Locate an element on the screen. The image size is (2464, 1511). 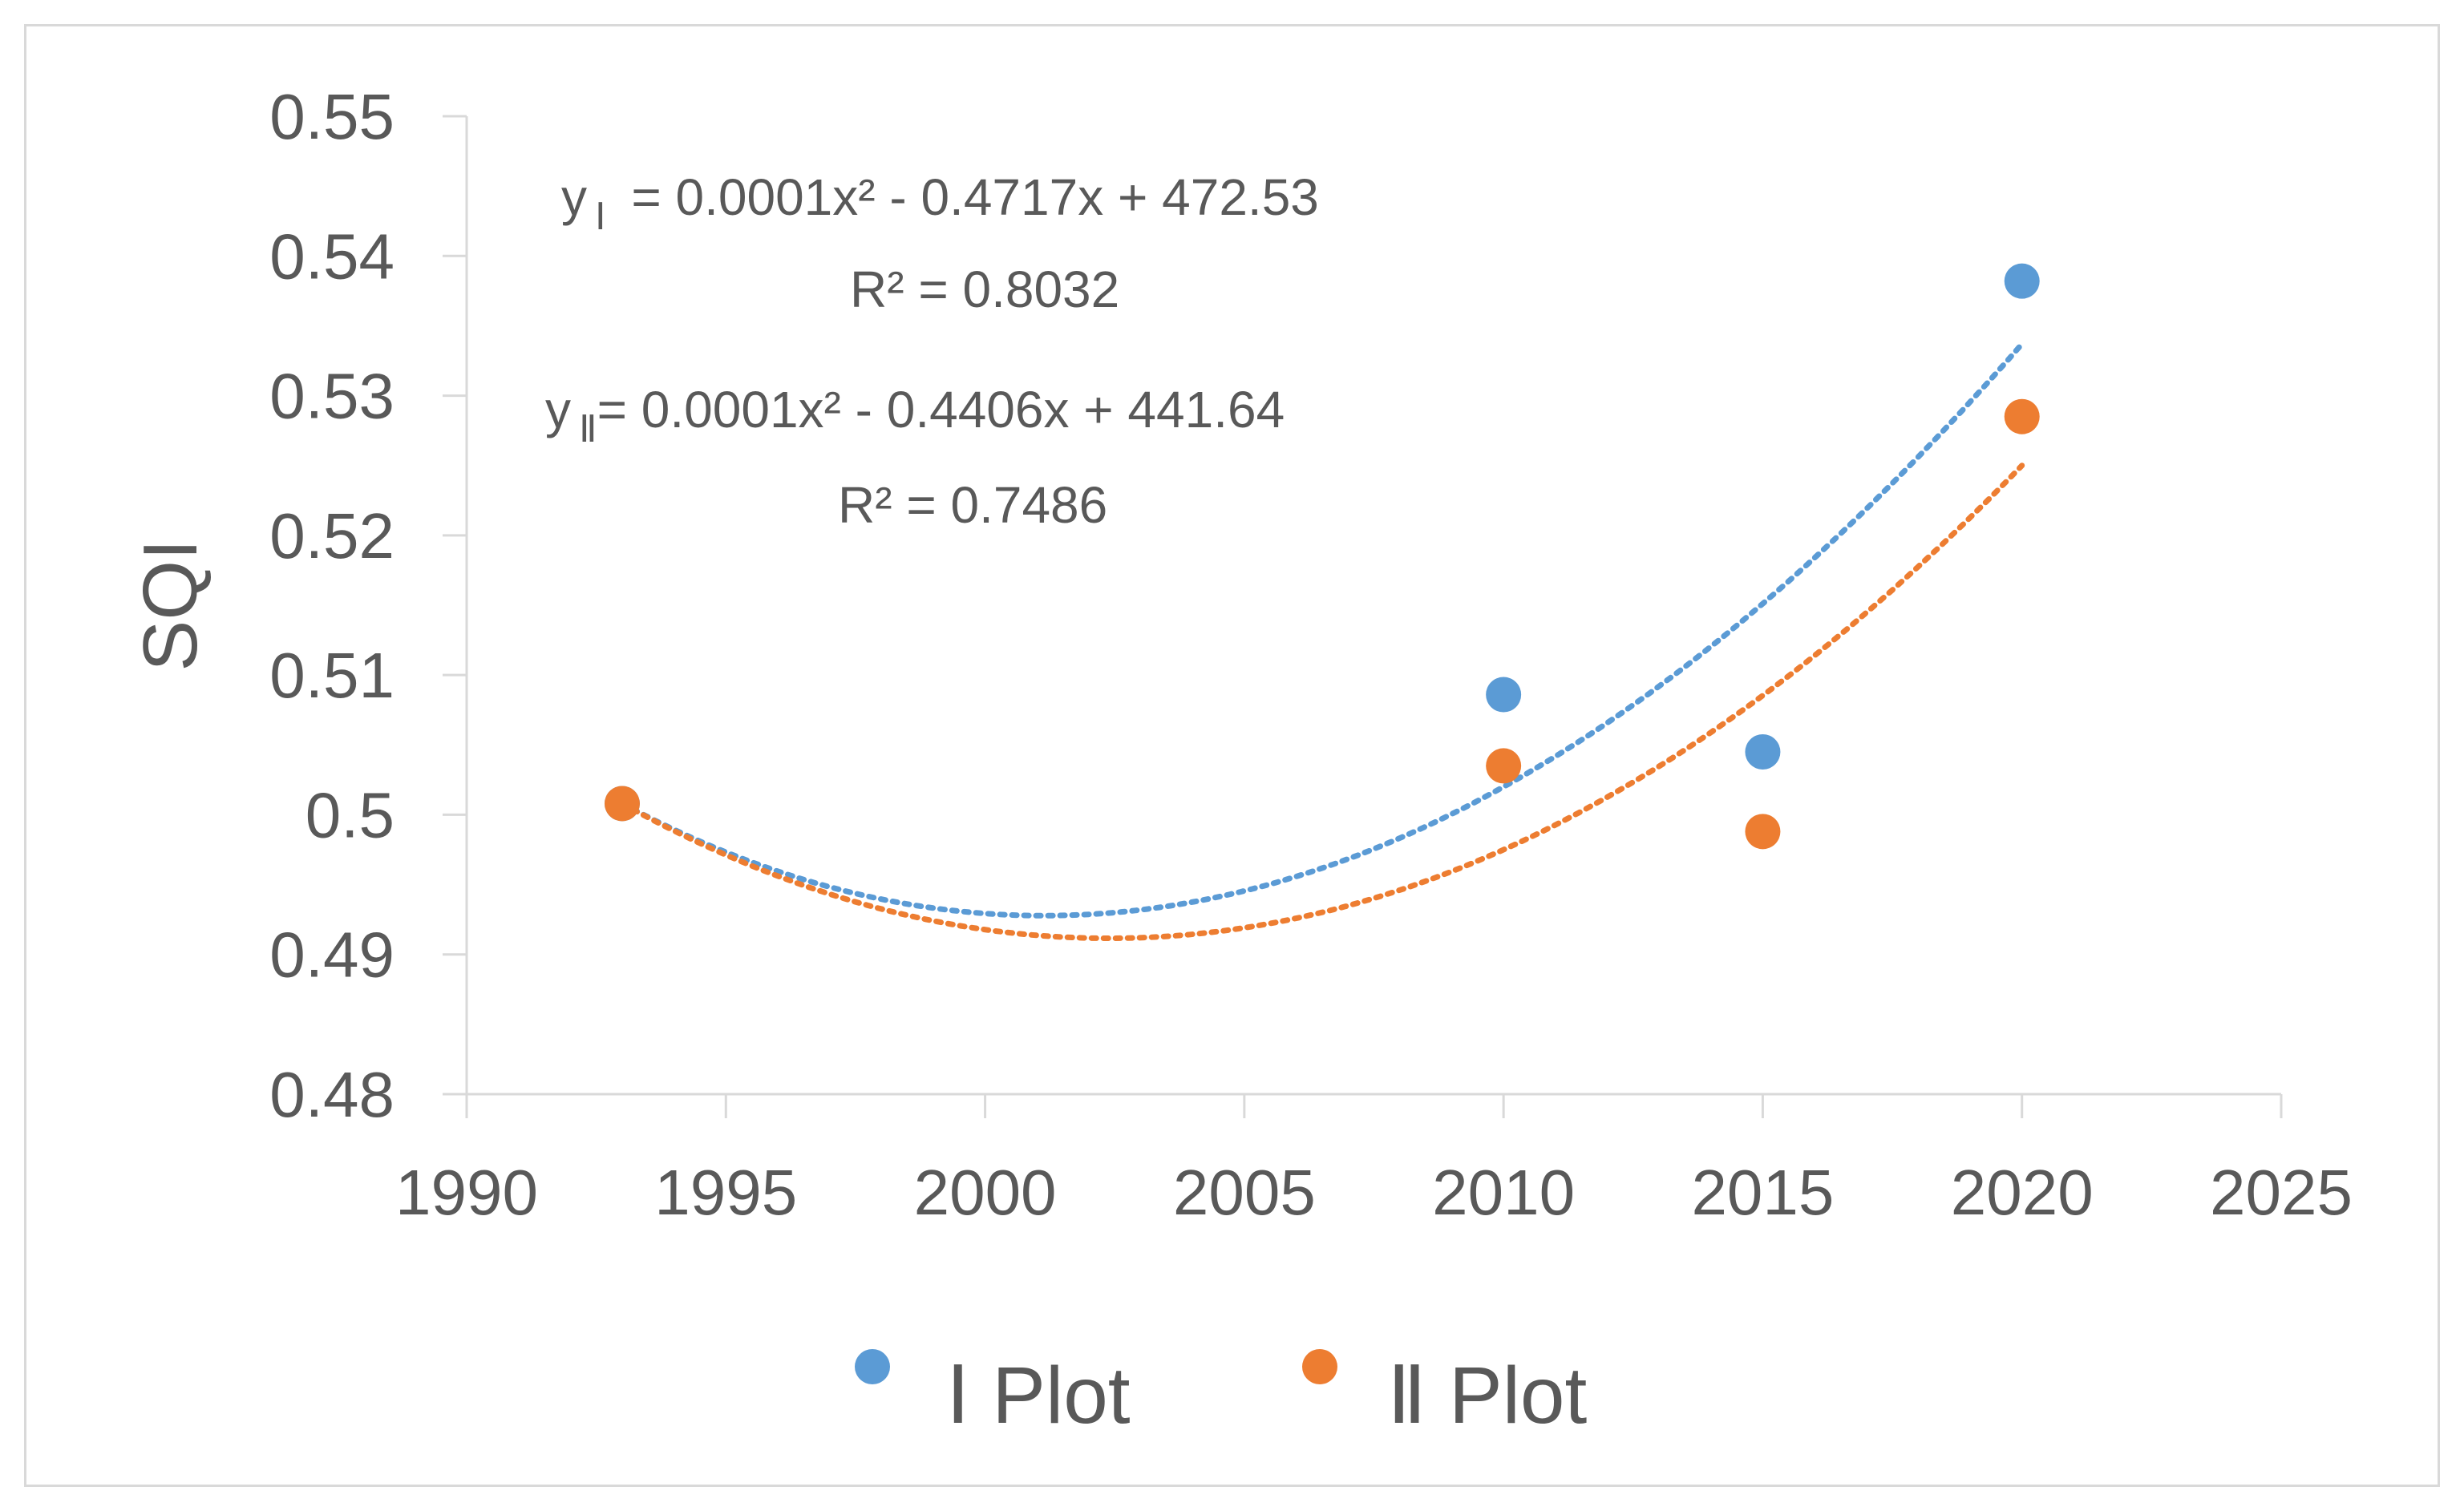
x-tick-label: 2015 is located at coordinates (1762, 1192).